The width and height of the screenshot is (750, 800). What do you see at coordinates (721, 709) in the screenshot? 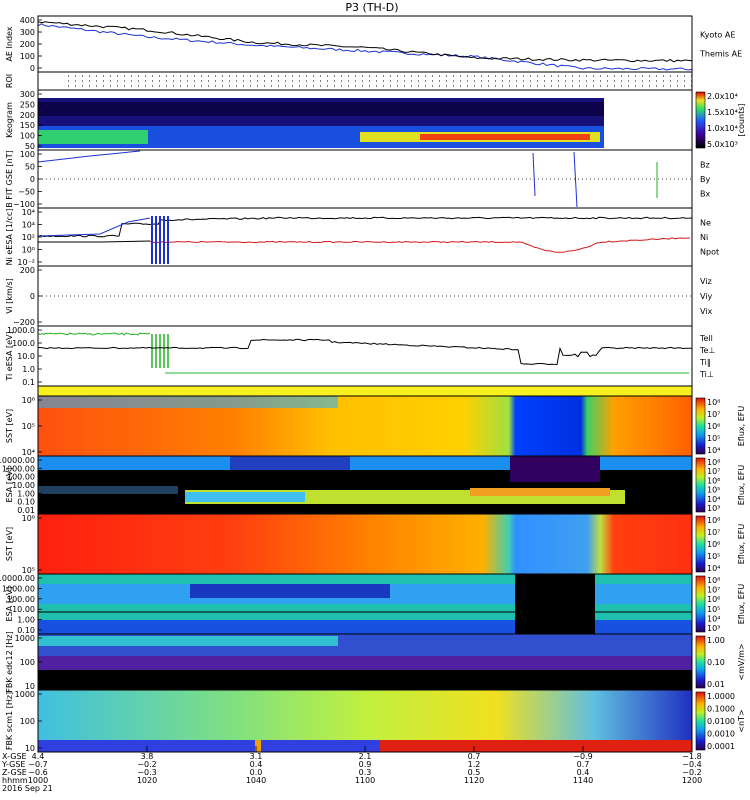
I see `colorbar-label: 0.1000` at bounding box center [721, 709].